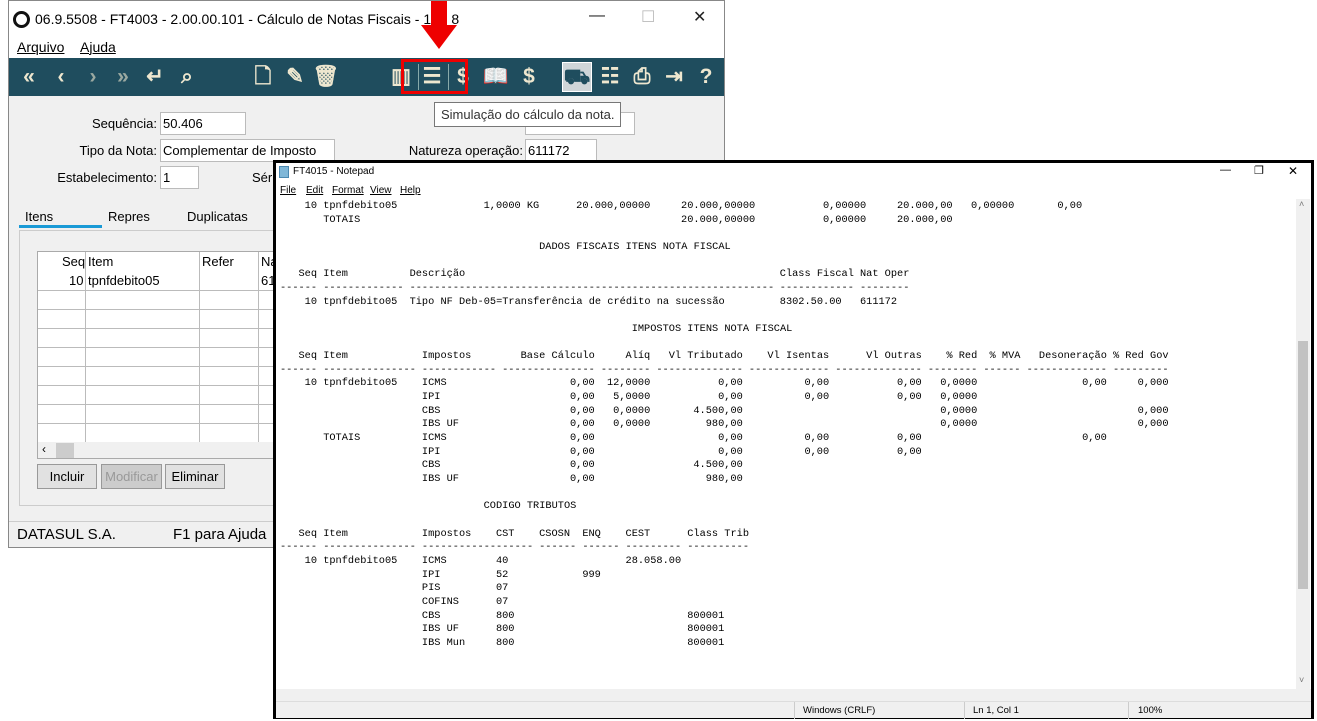  What do you see at coordinates (179, 177) in the screenshot?
I see `estabelecimento-field: 1` at bounding box center [179, 177].